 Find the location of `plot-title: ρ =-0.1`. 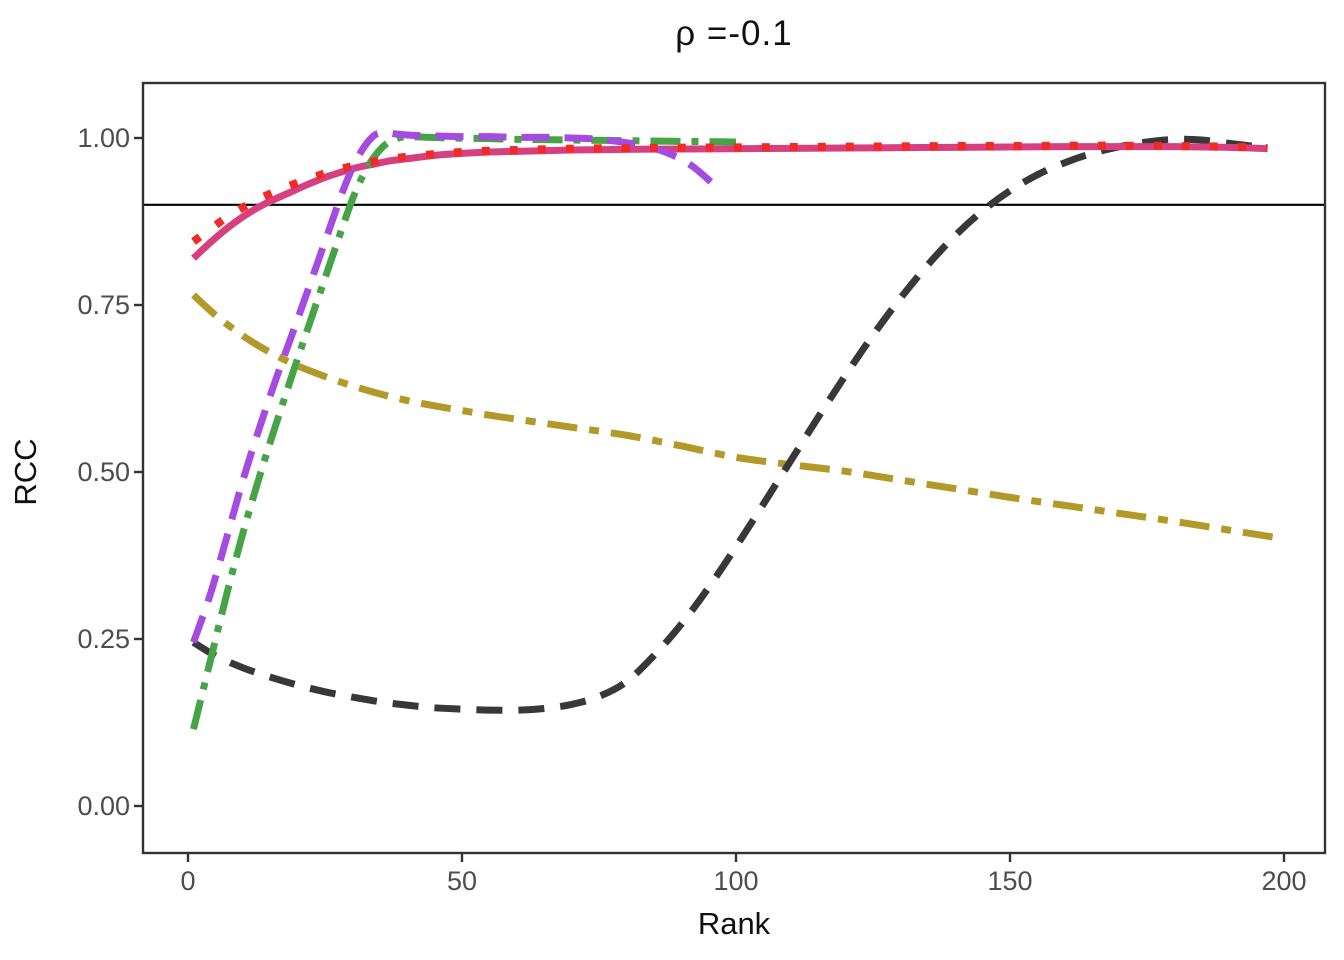

plot-title: ρ =-0.1 is located at coordinates (734, 33).